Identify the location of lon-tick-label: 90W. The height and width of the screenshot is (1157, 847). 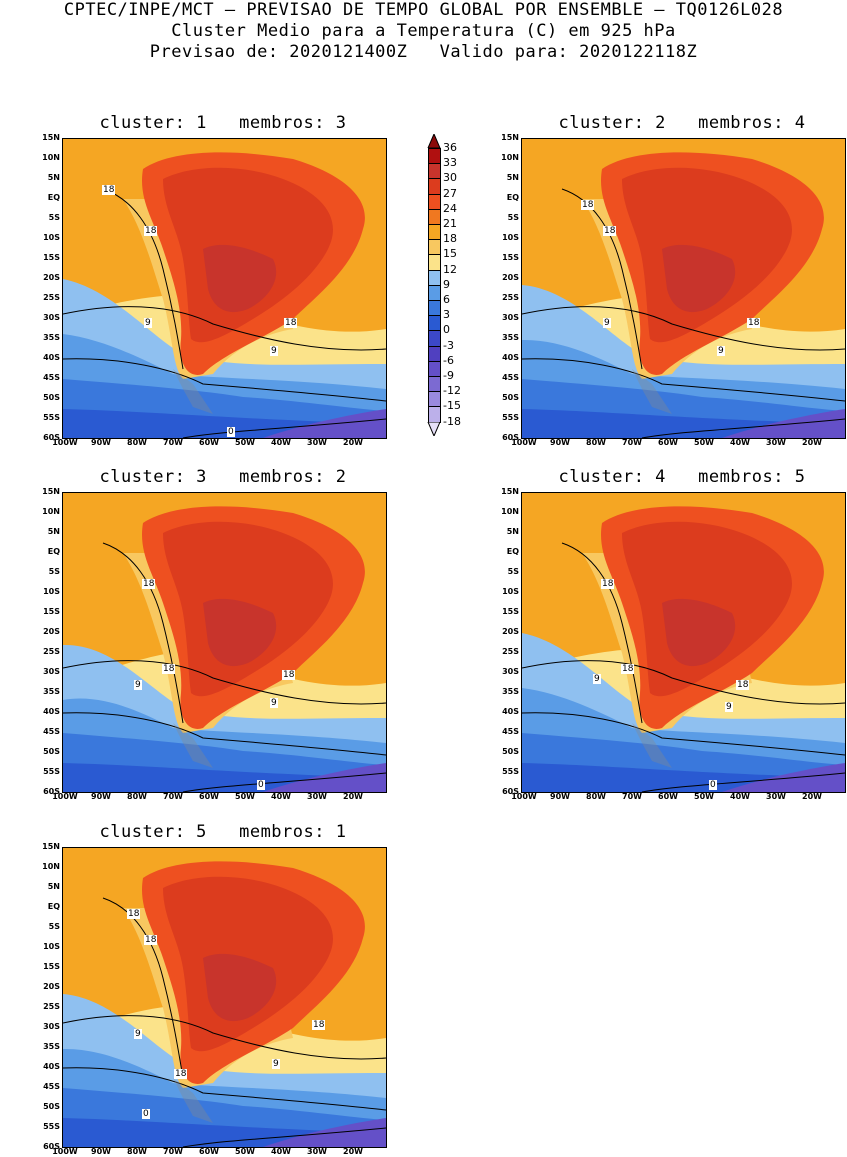
(101, 442).